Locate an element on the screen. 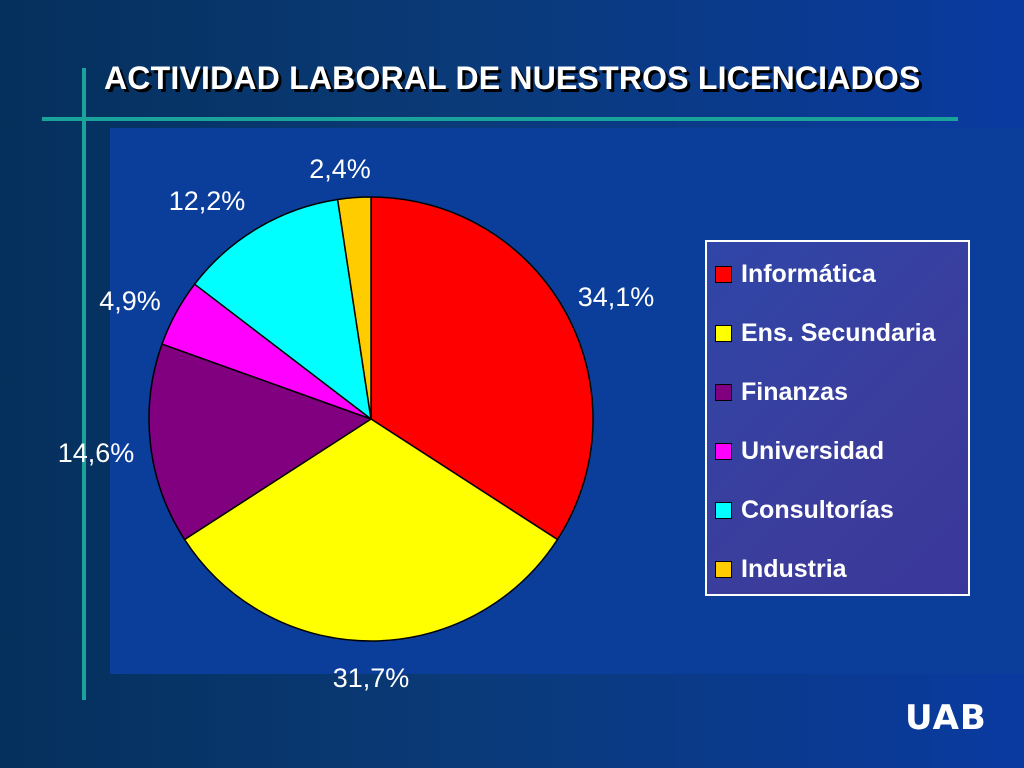 The image size is (1024, 768). slice-value-label: 2,4% is located at coordinates (340, 169).